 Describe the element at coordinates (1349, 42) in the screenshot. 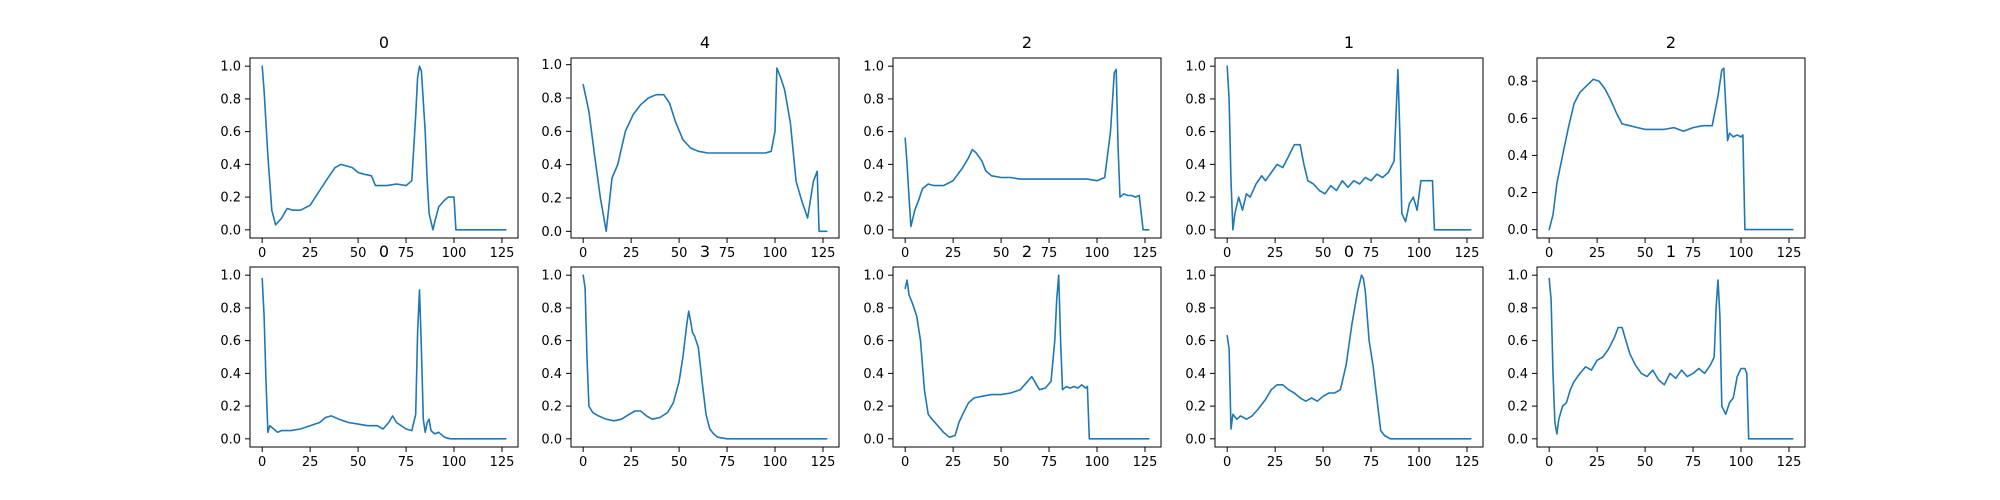

I see `subplot-title: 1` at that location.